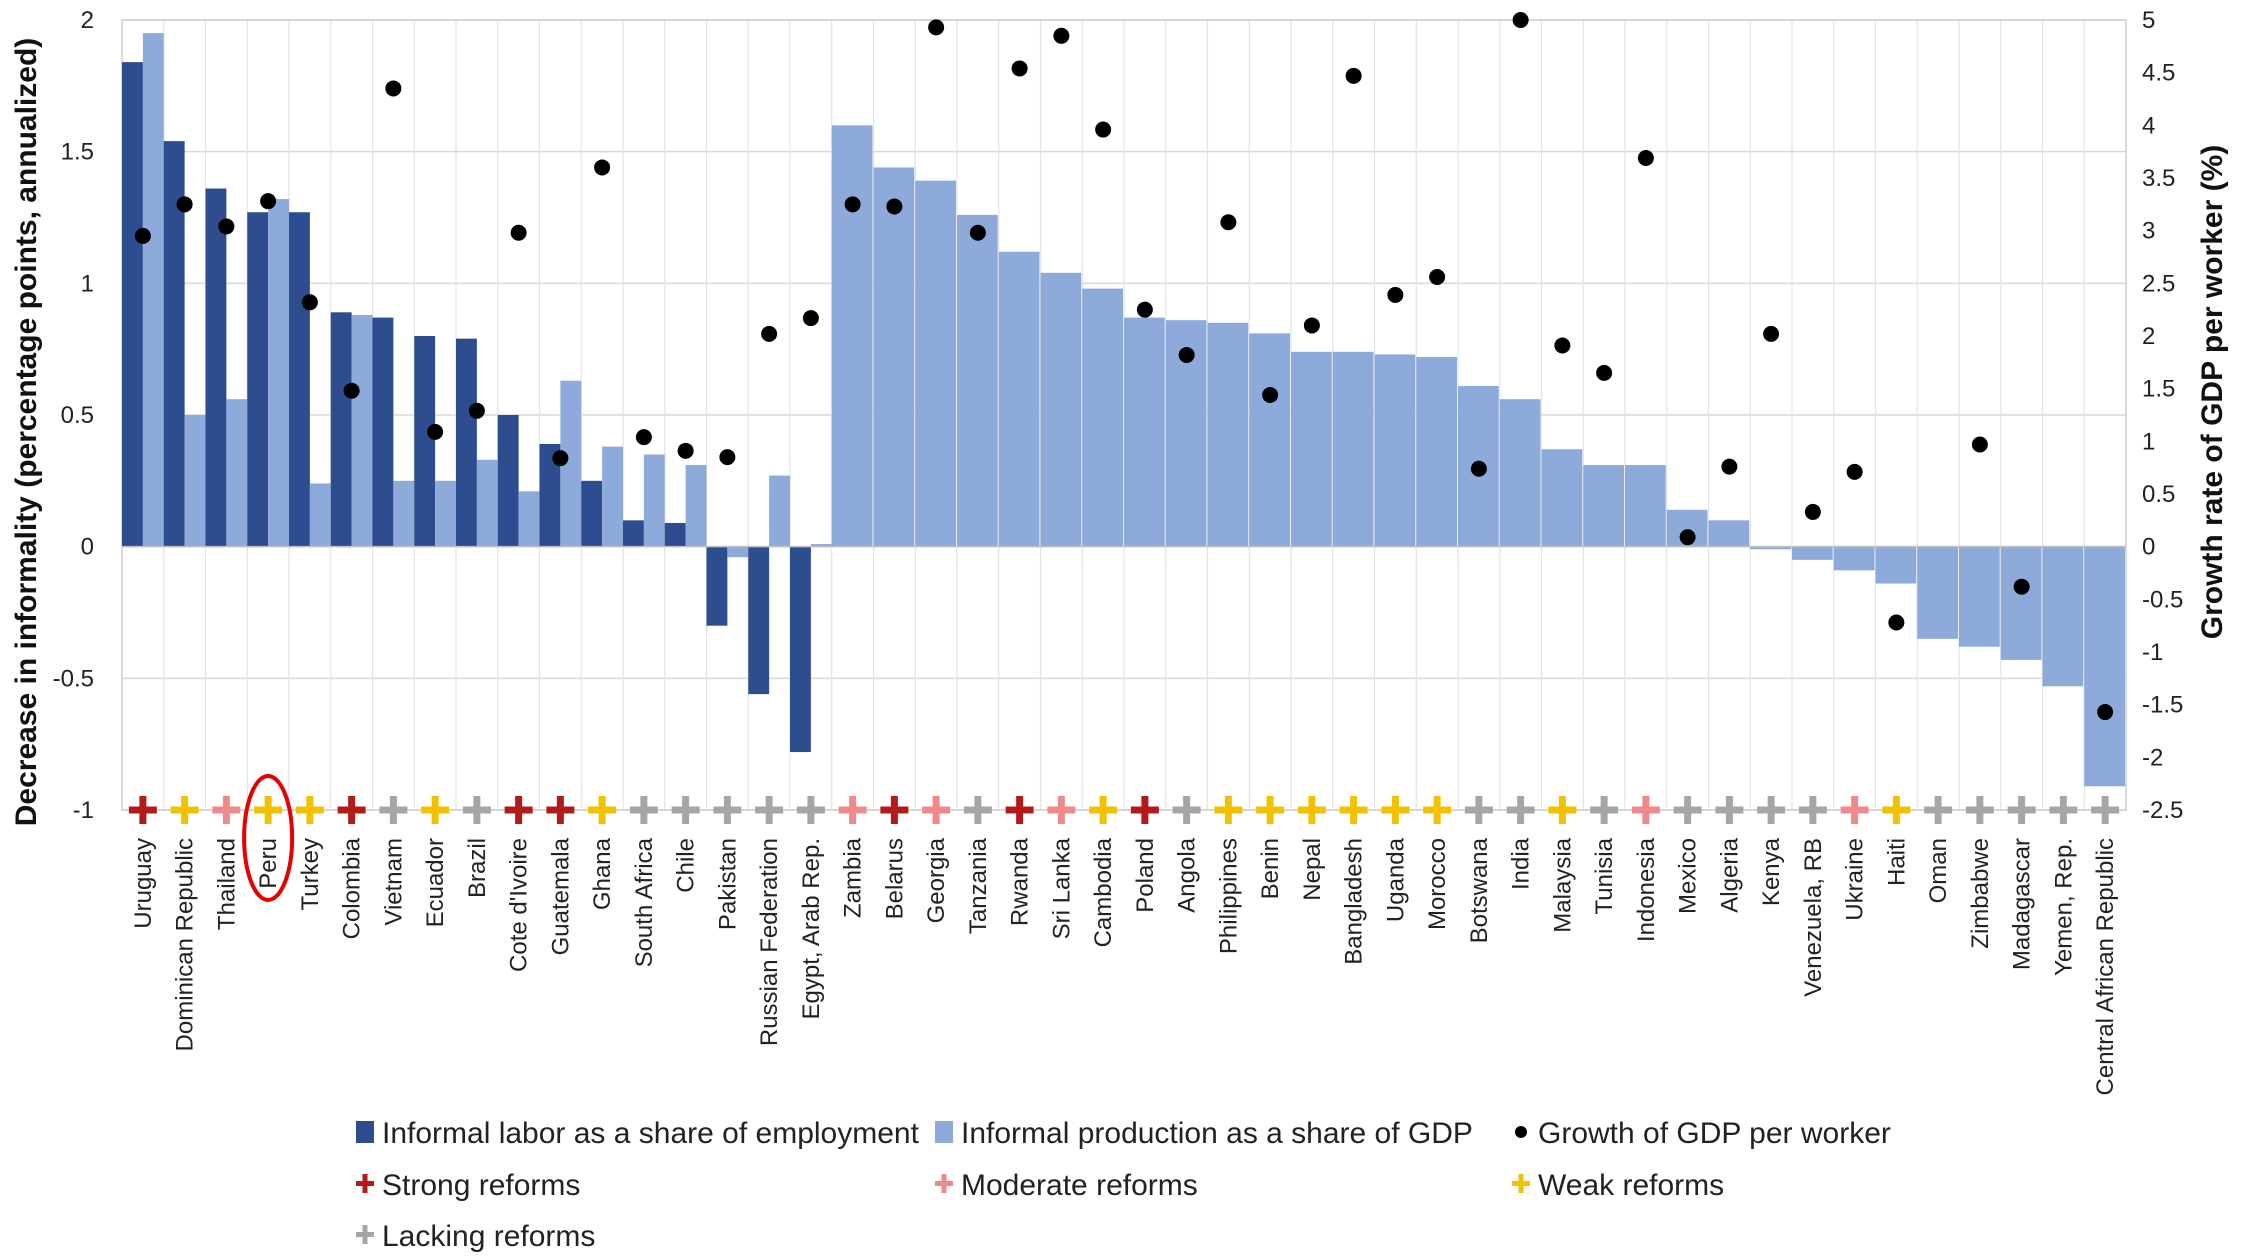 The height and width of the screenshot is (1256, 2249). I want to click on reform-markers, so click(1124, 810).